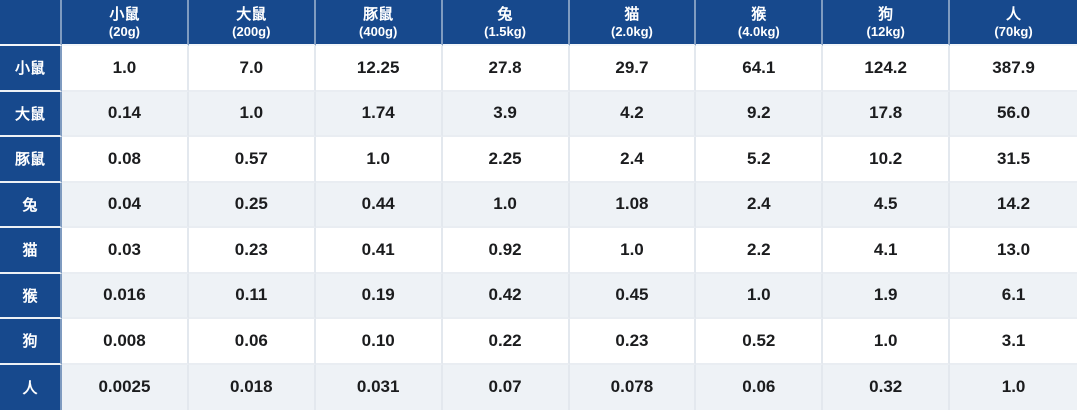 This screenshot has height=410, width=1080. Describe the element at coordinates (1014, 14) in the screenshot. I see `col-header-name: 人` at that location.